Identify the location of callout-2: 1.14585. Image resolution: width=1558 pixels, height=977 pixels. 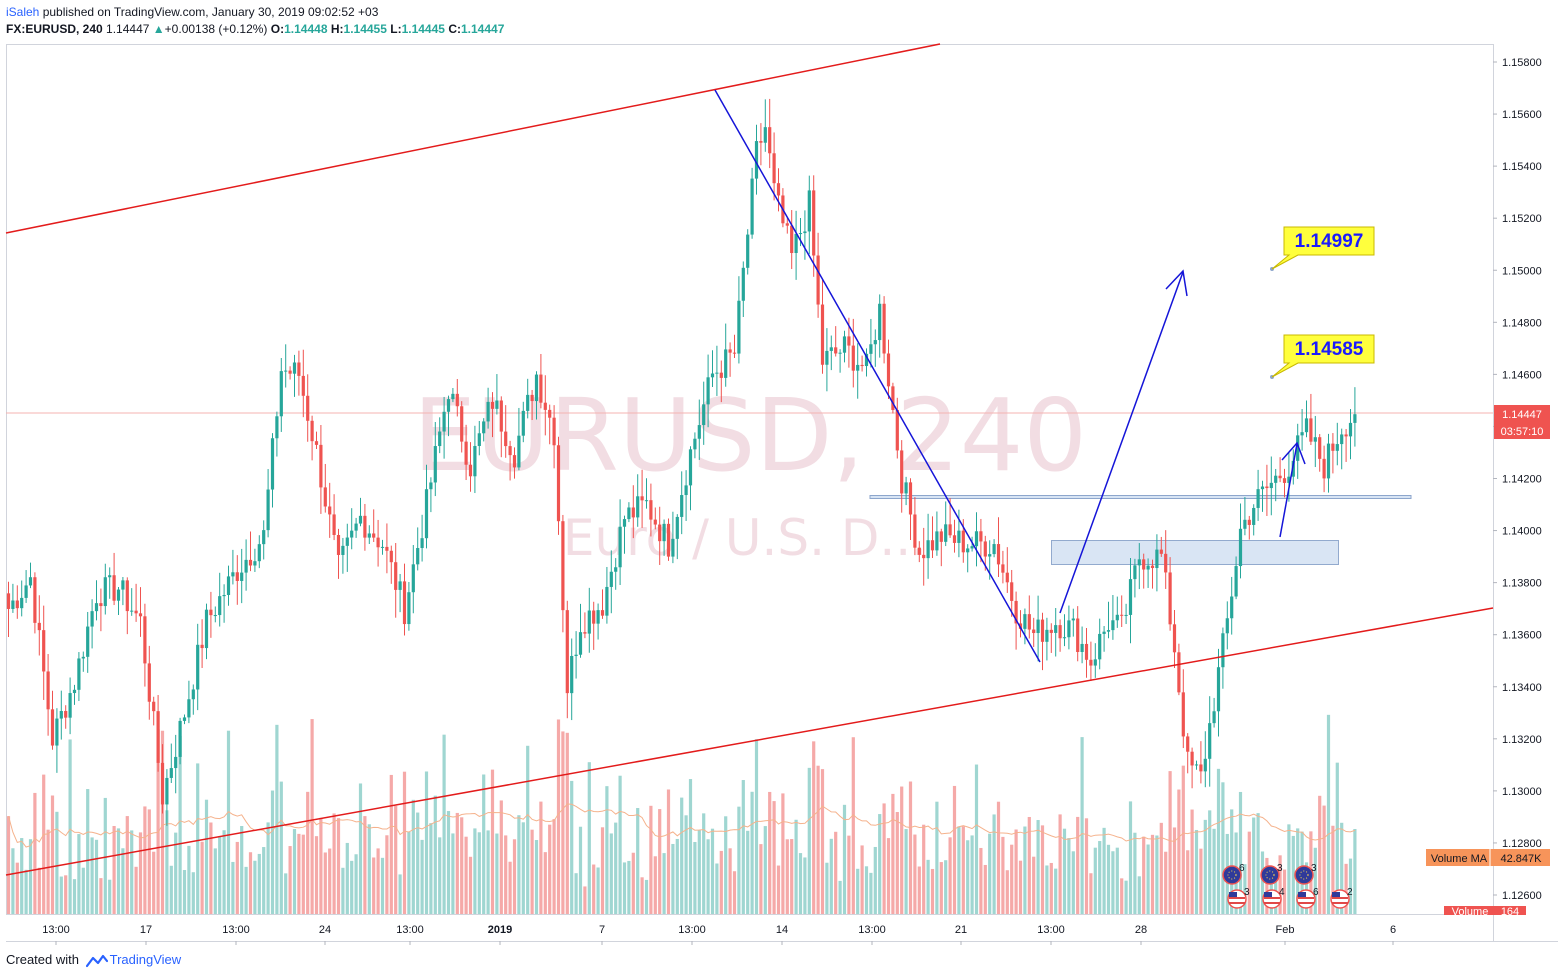
(1322, 356).